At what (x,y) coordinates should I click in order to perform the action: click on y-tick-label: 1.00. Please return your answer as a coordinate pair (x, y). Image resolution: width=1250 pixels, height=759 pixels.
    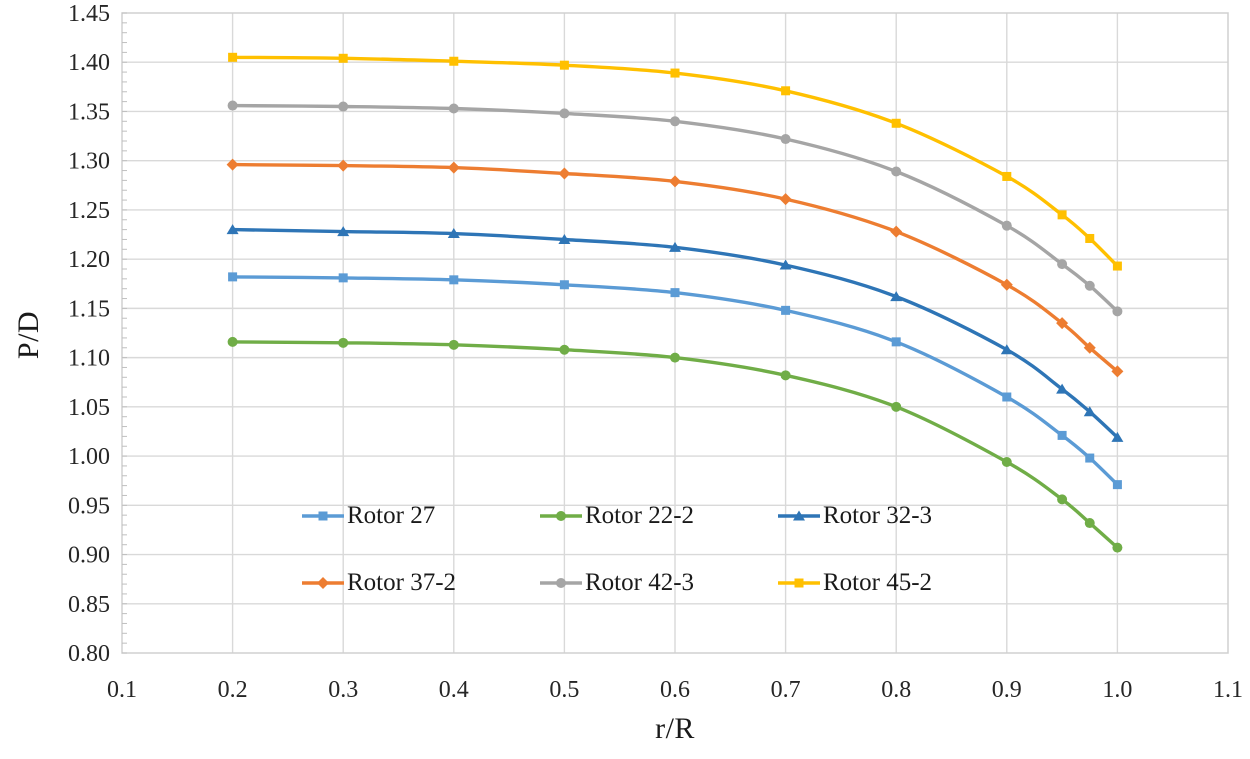
    Looking at the image, I should click on (89, 457).